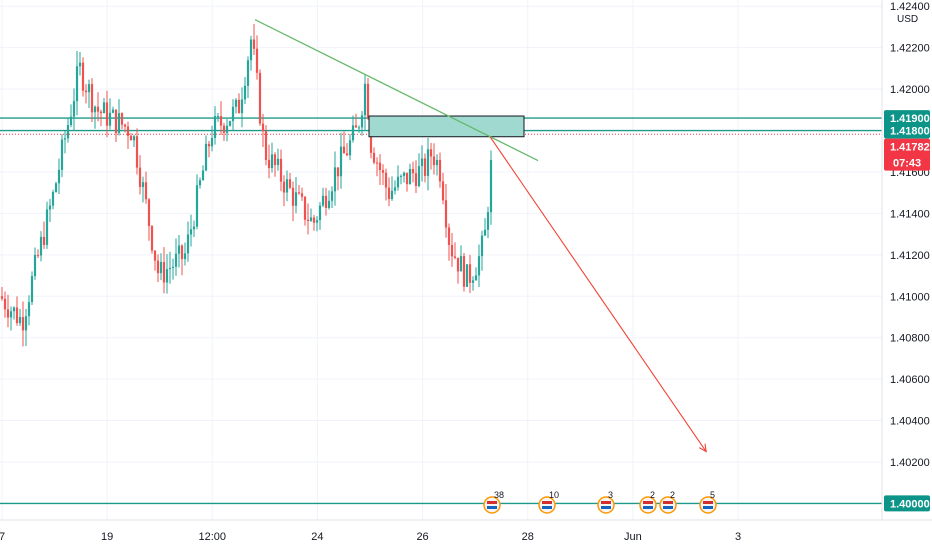 The width and height of the screenshot is (932, 550). What do you see at coordinates (548, 502) in the screenshot?
I see `economic-event-flag: 10` at bounding box center [548, 502].